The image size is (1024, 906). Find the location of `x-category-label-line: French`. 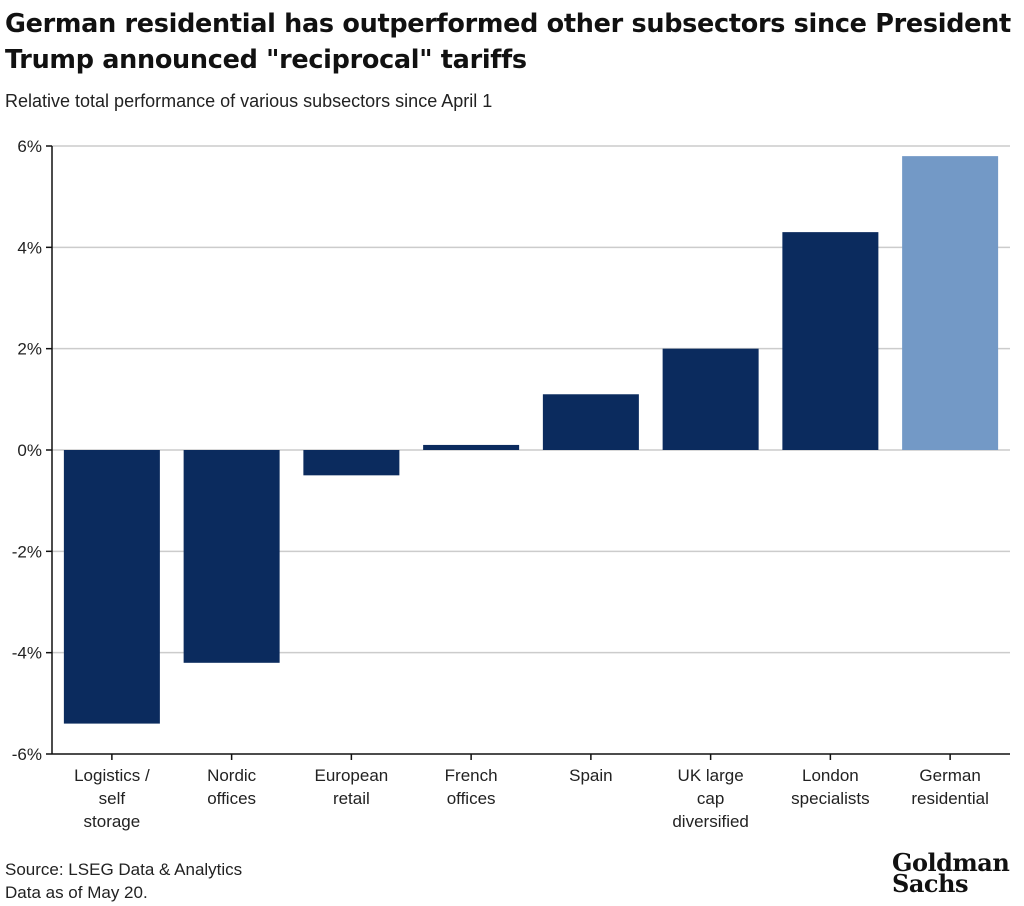

x-category-label-line: French is located at coordinates (471, 775).